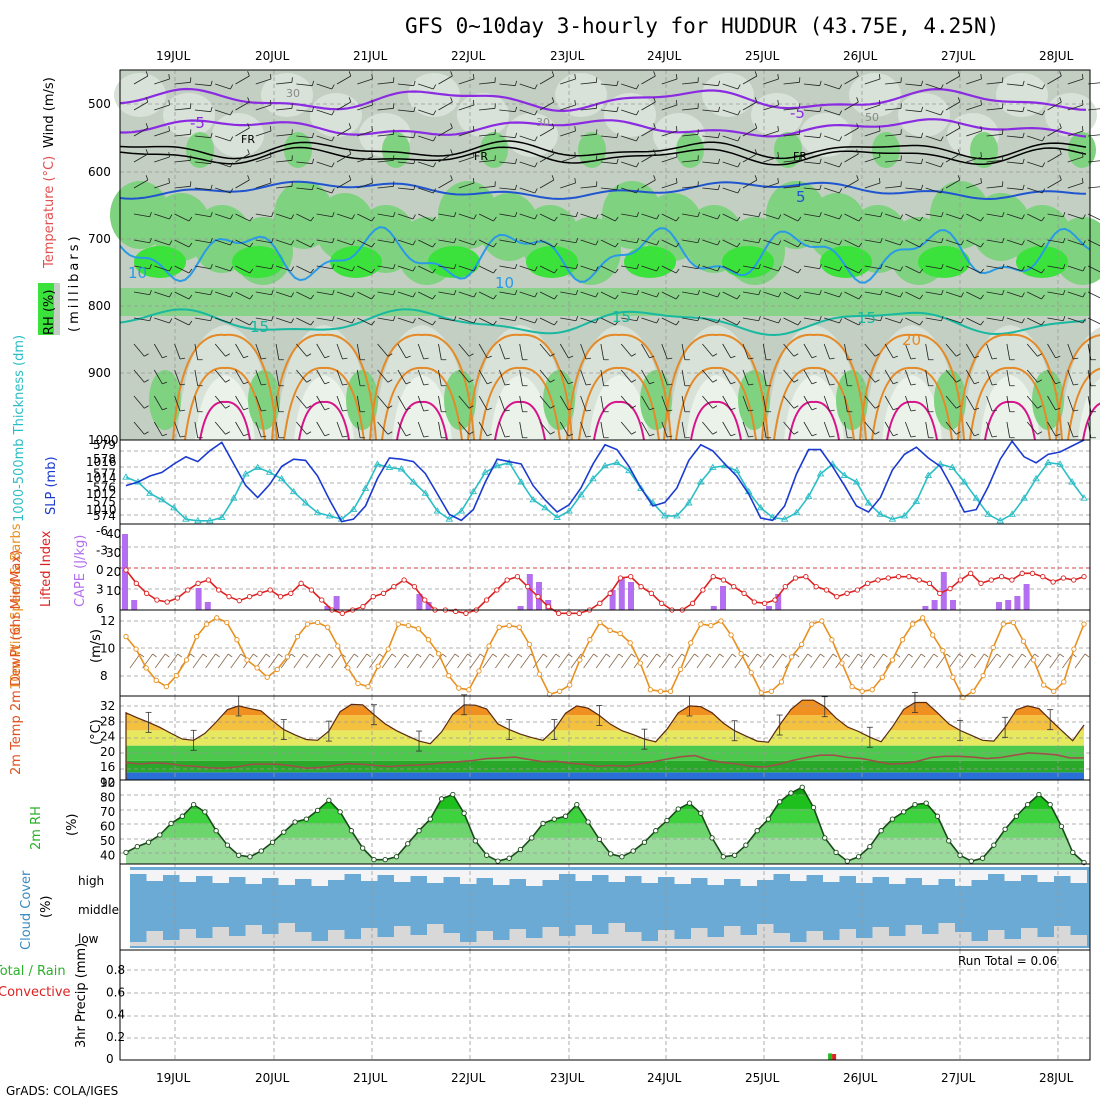 Image resolution: width=1100 pixels, height=1100 pixels. Describe the element at coordinates (1056, 56) in the screenshot. I see `date-tick-top: 28JUL` at that location.